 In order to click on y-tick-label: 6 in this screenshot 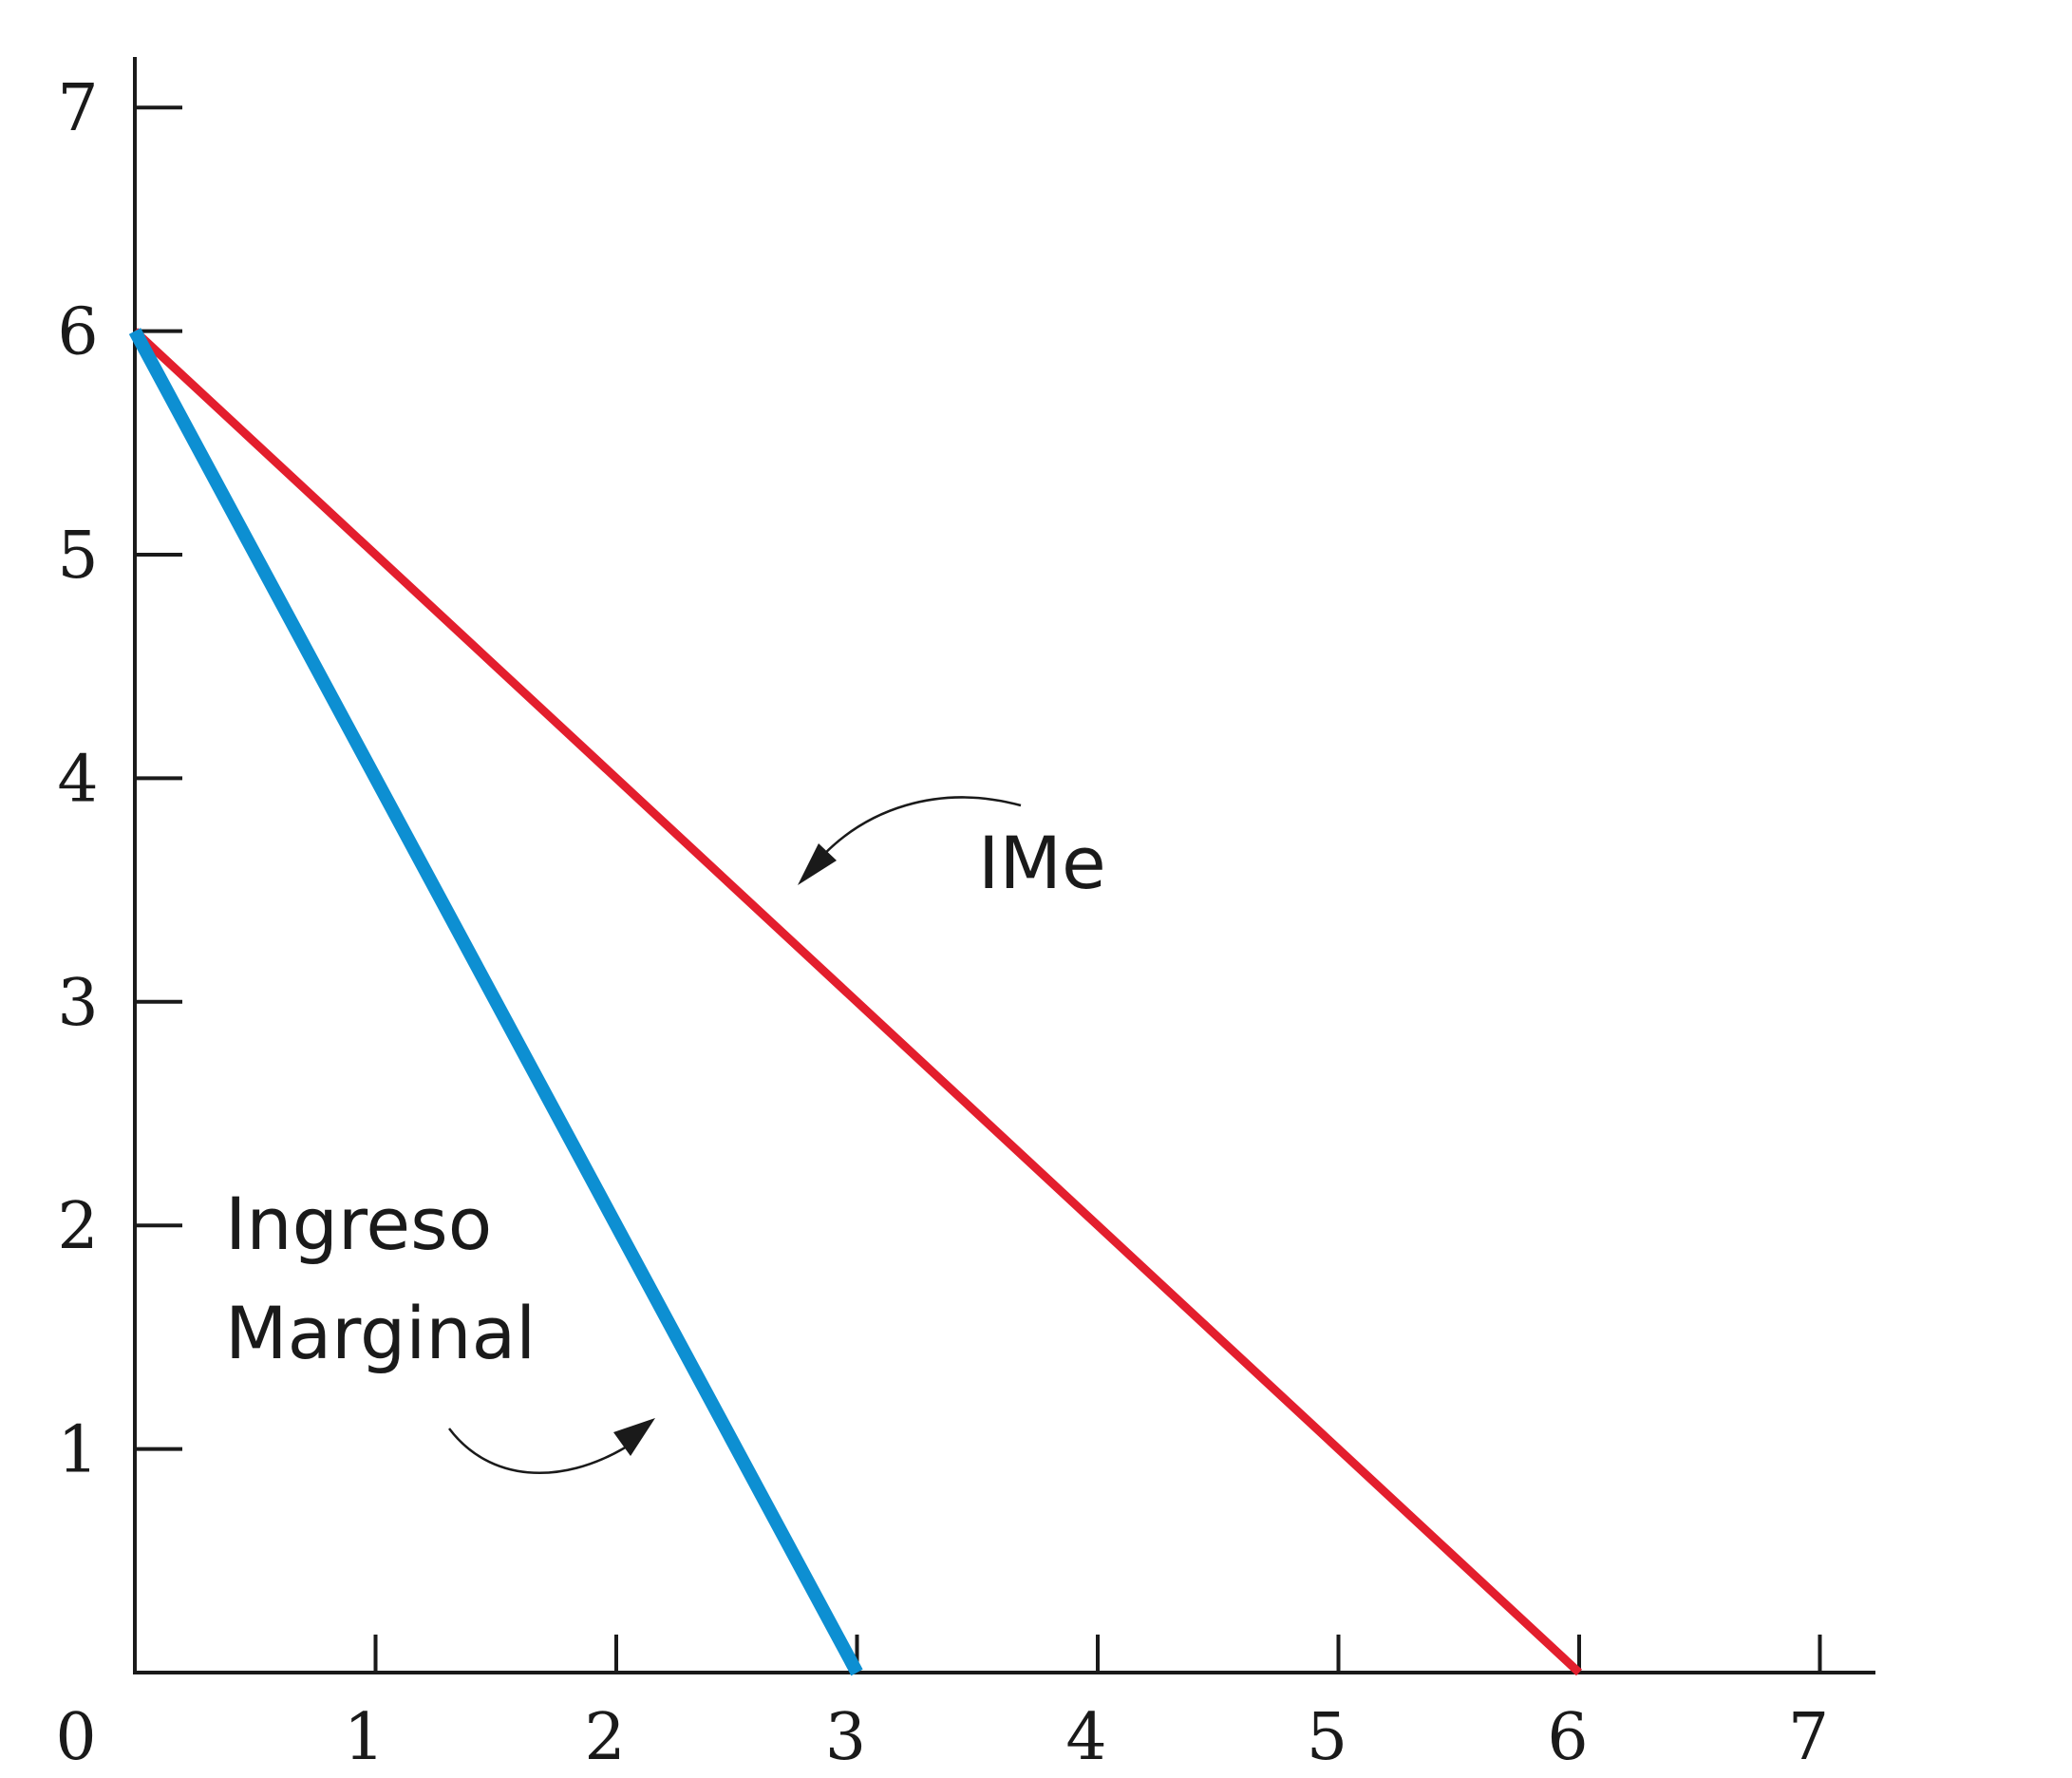, I will do `click(77, 332)`.